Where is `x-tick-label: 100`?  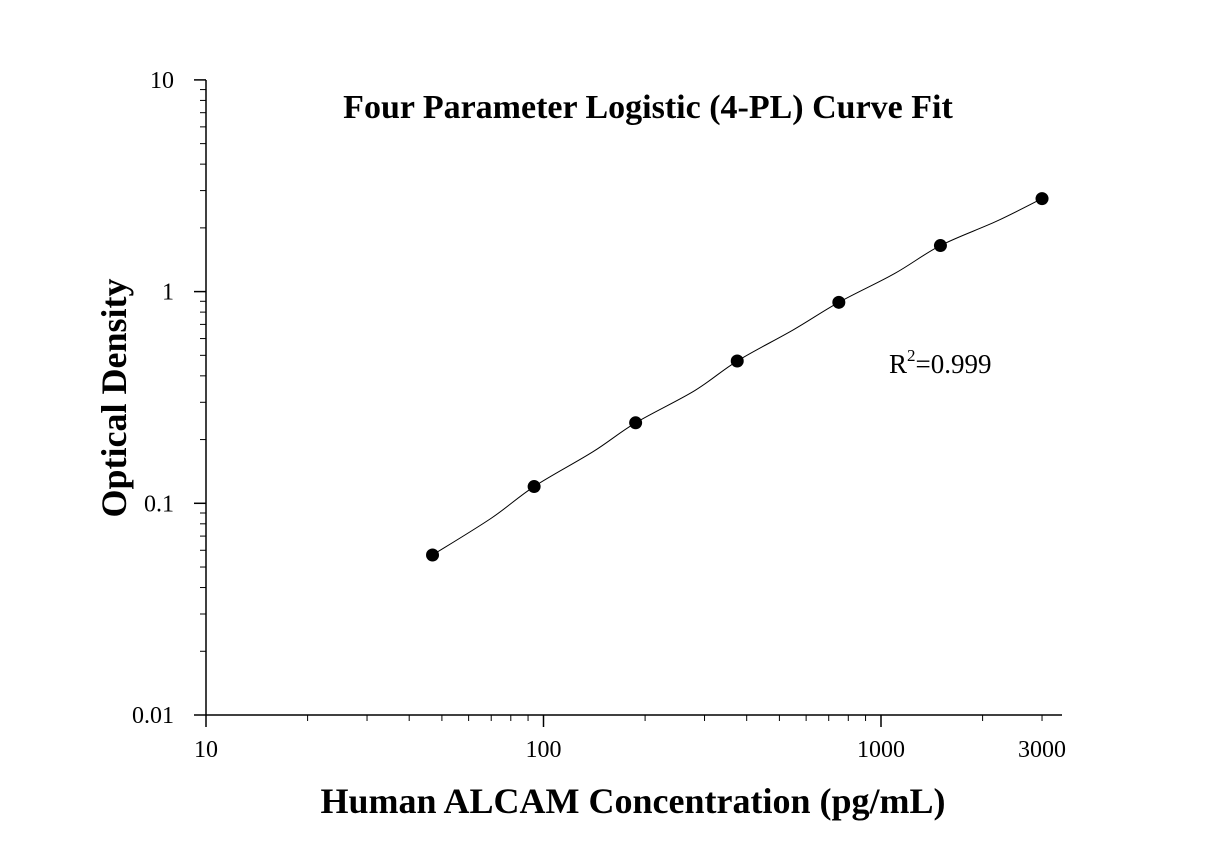
x-tick-label: 100 is located at coordinates (544, 750).